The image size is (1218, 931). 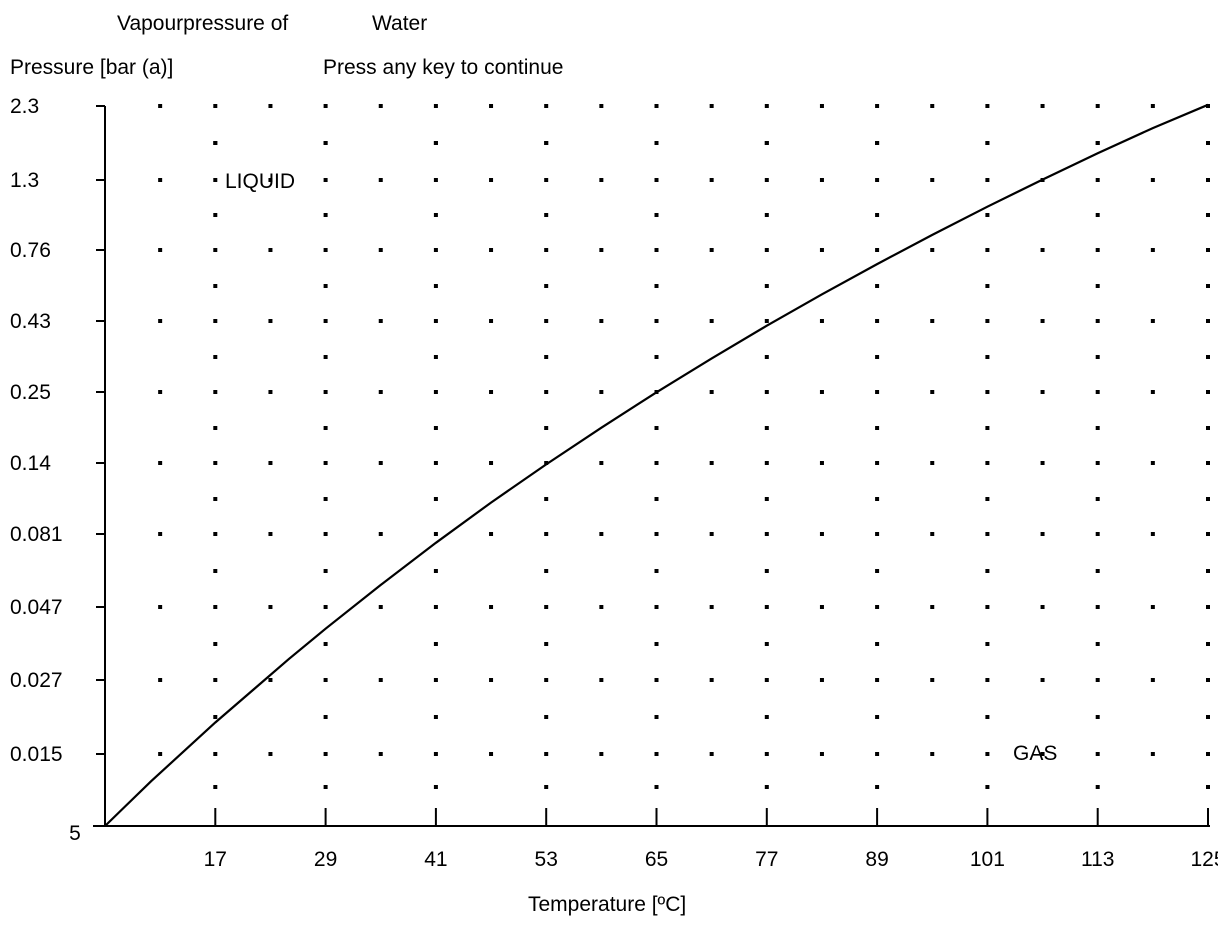 What do you see at coordinates (30, 250) in the screenshot?
I see `y-tick-label: 0.76` at bounding box center [30, 250].